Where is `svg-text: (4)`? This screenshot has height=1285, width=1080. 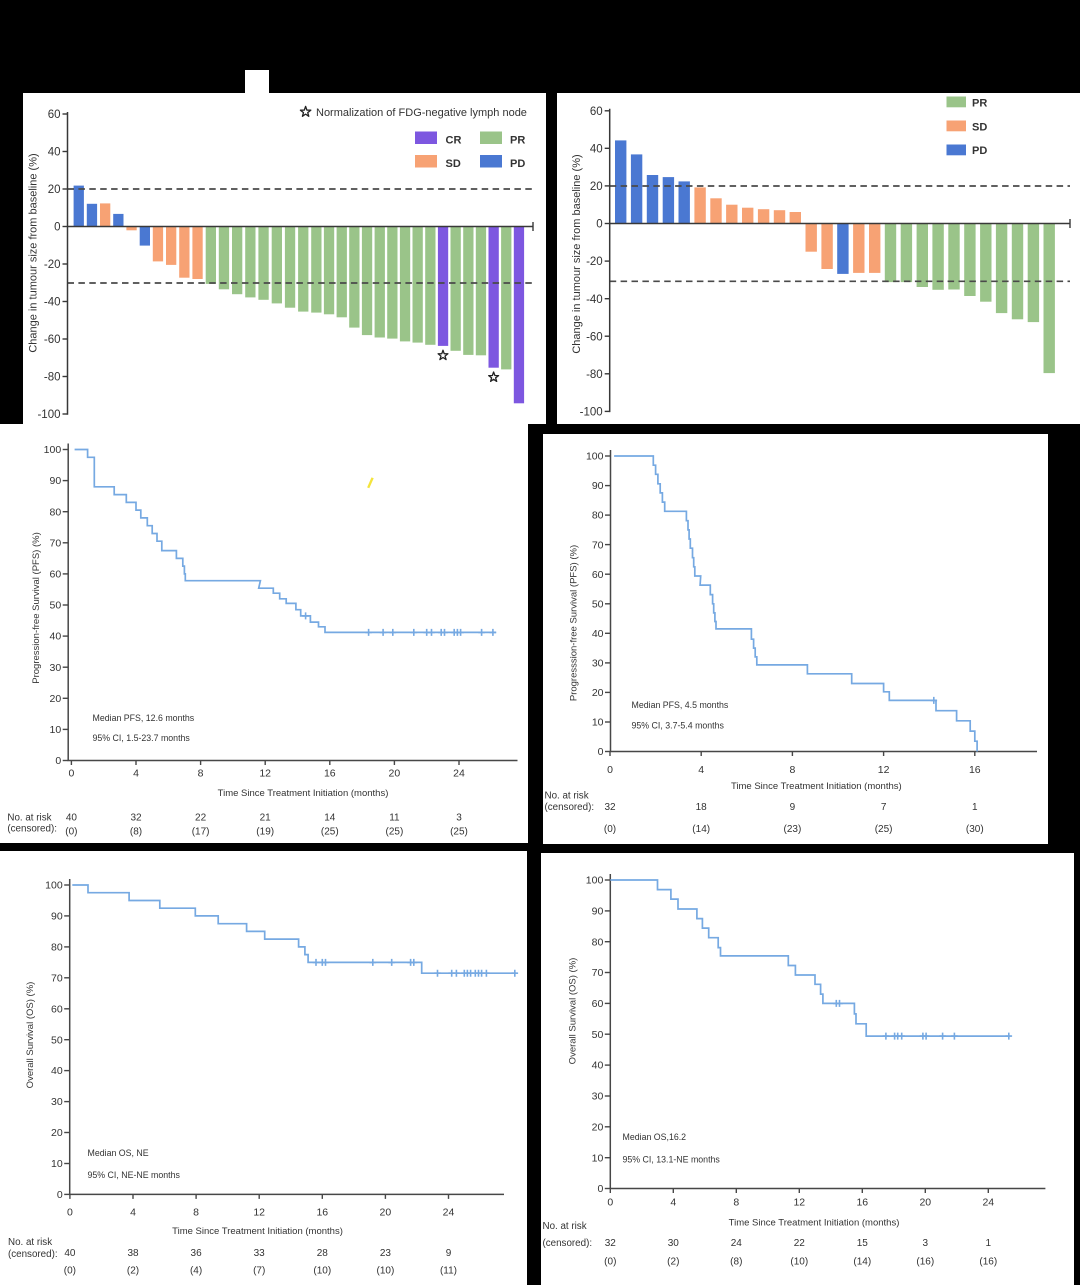
svg-text: (4) is located at coordinates (196, 1271).